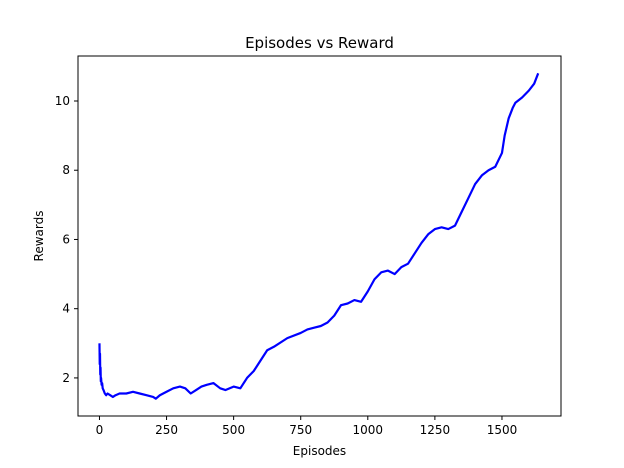  I want to click on x-tick-label: 750, so click(300, 430).